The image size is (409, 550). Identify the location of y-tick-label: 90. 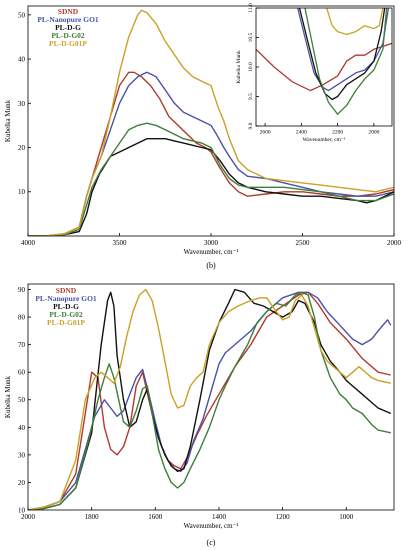
(22, 290).